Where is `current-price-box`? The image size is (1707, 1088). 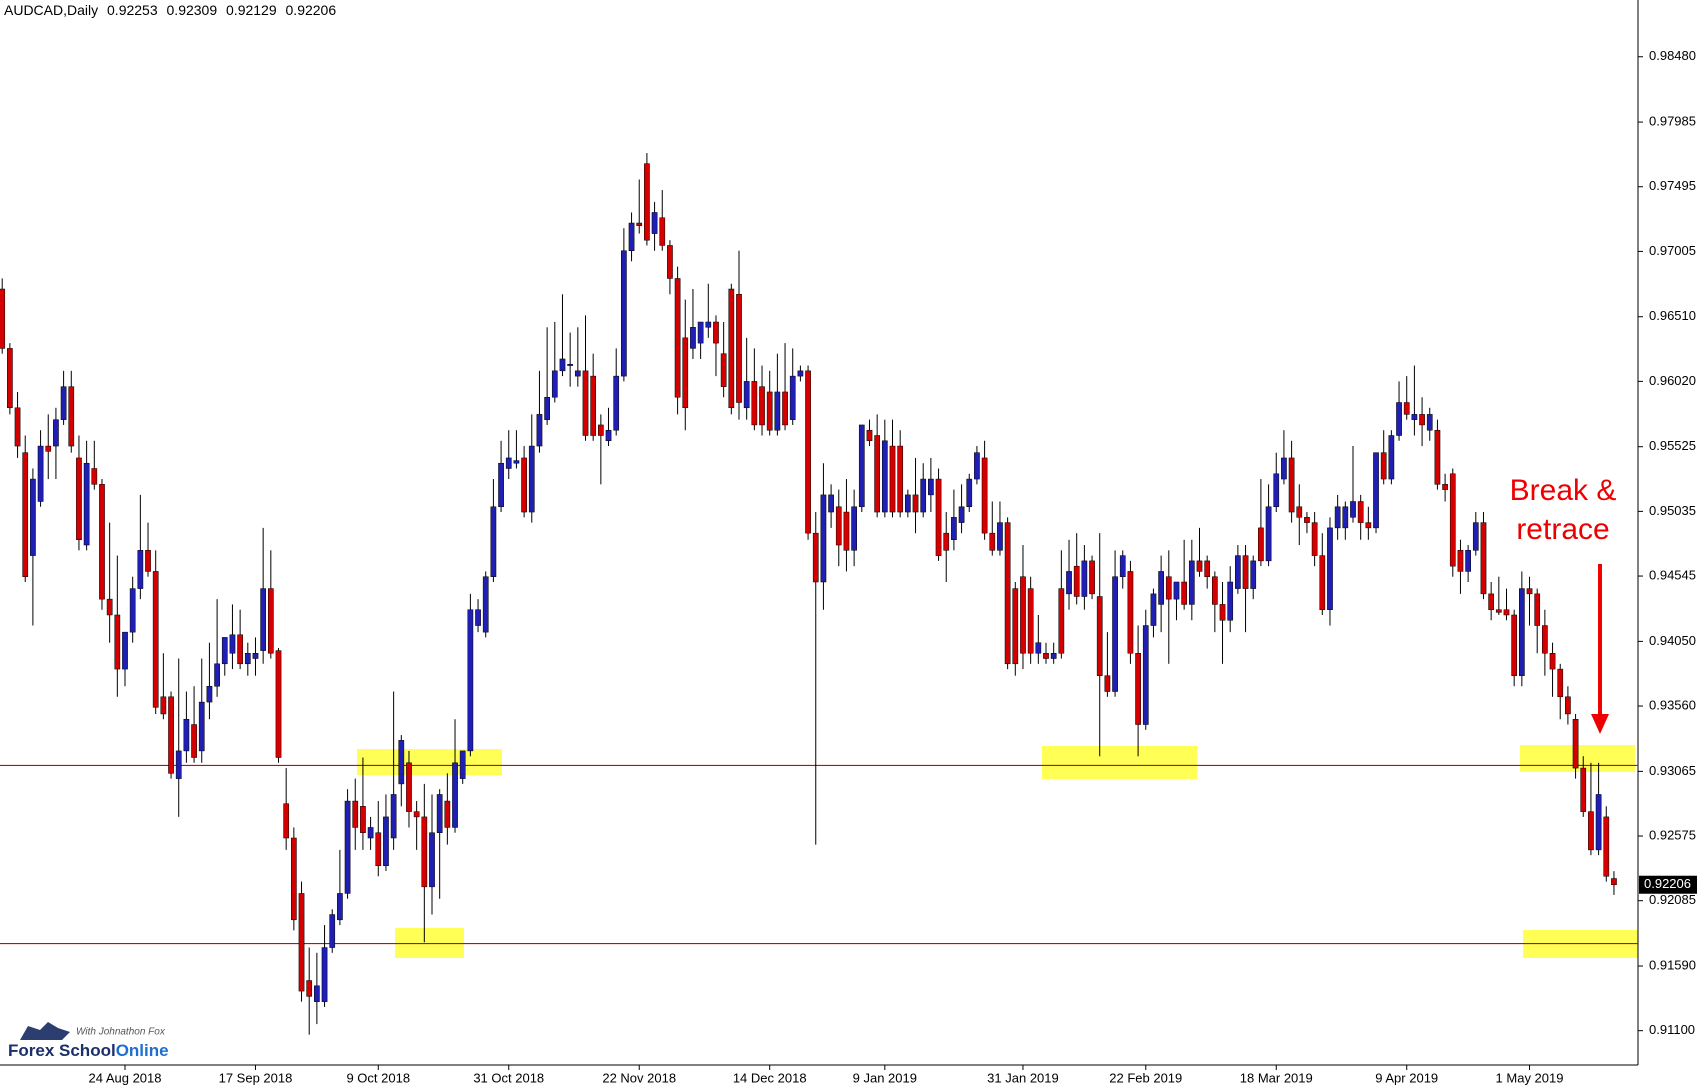 current-price-box is located at coordinates (1668, 884).